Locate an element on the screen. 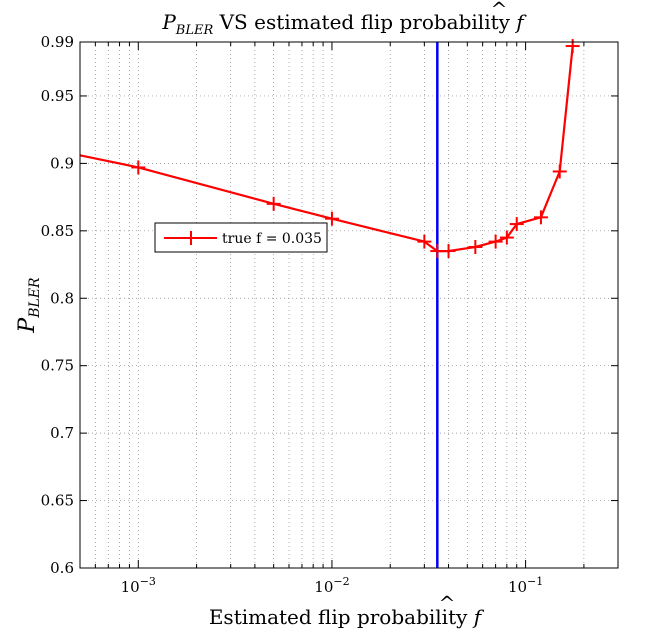  legend-label: true f = 0.035 is located at coordinates (272, 239).